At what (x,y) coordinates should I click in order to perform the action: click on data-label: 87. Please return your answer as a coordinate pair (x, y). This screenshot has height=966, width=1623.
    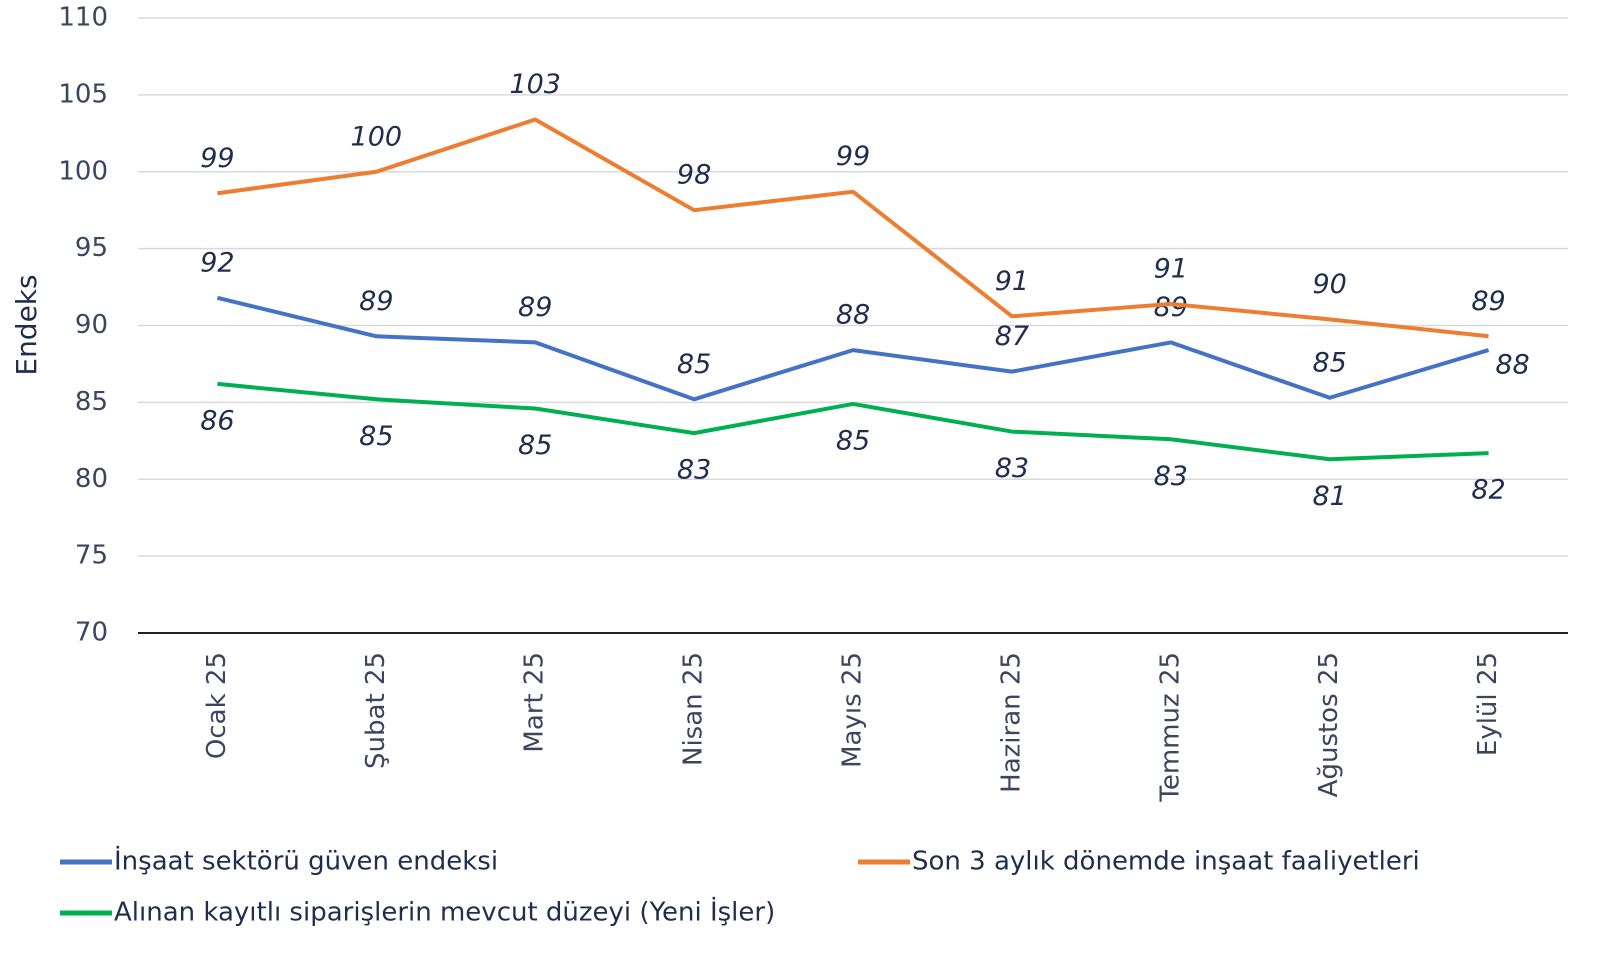
    Looking at the image, I should click on (1012, 336).